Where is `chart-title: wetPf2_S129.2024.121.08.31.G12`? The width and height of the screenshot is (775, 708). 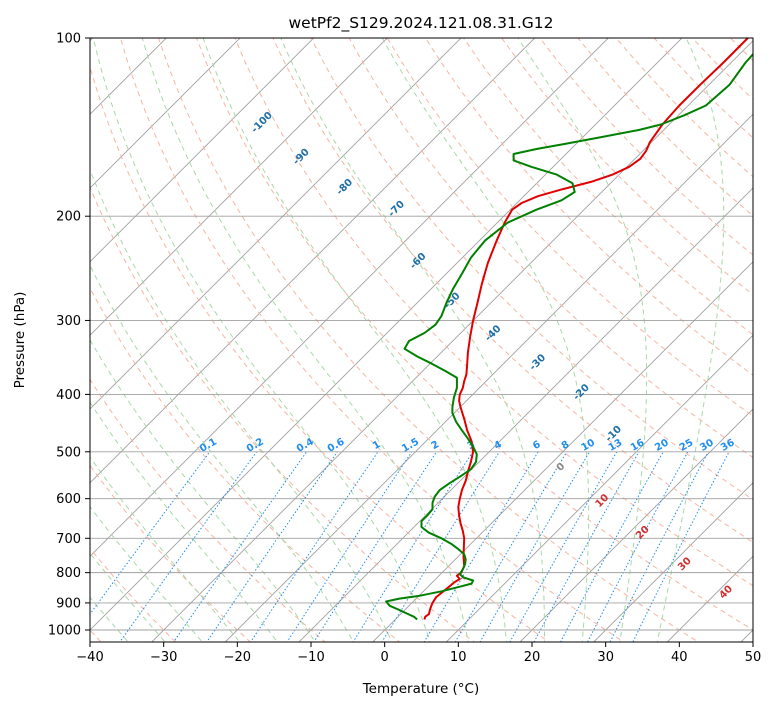
chart-title: wetPf2_S129.2024.121.08.31.G12 is located at coordinates (421, 23).